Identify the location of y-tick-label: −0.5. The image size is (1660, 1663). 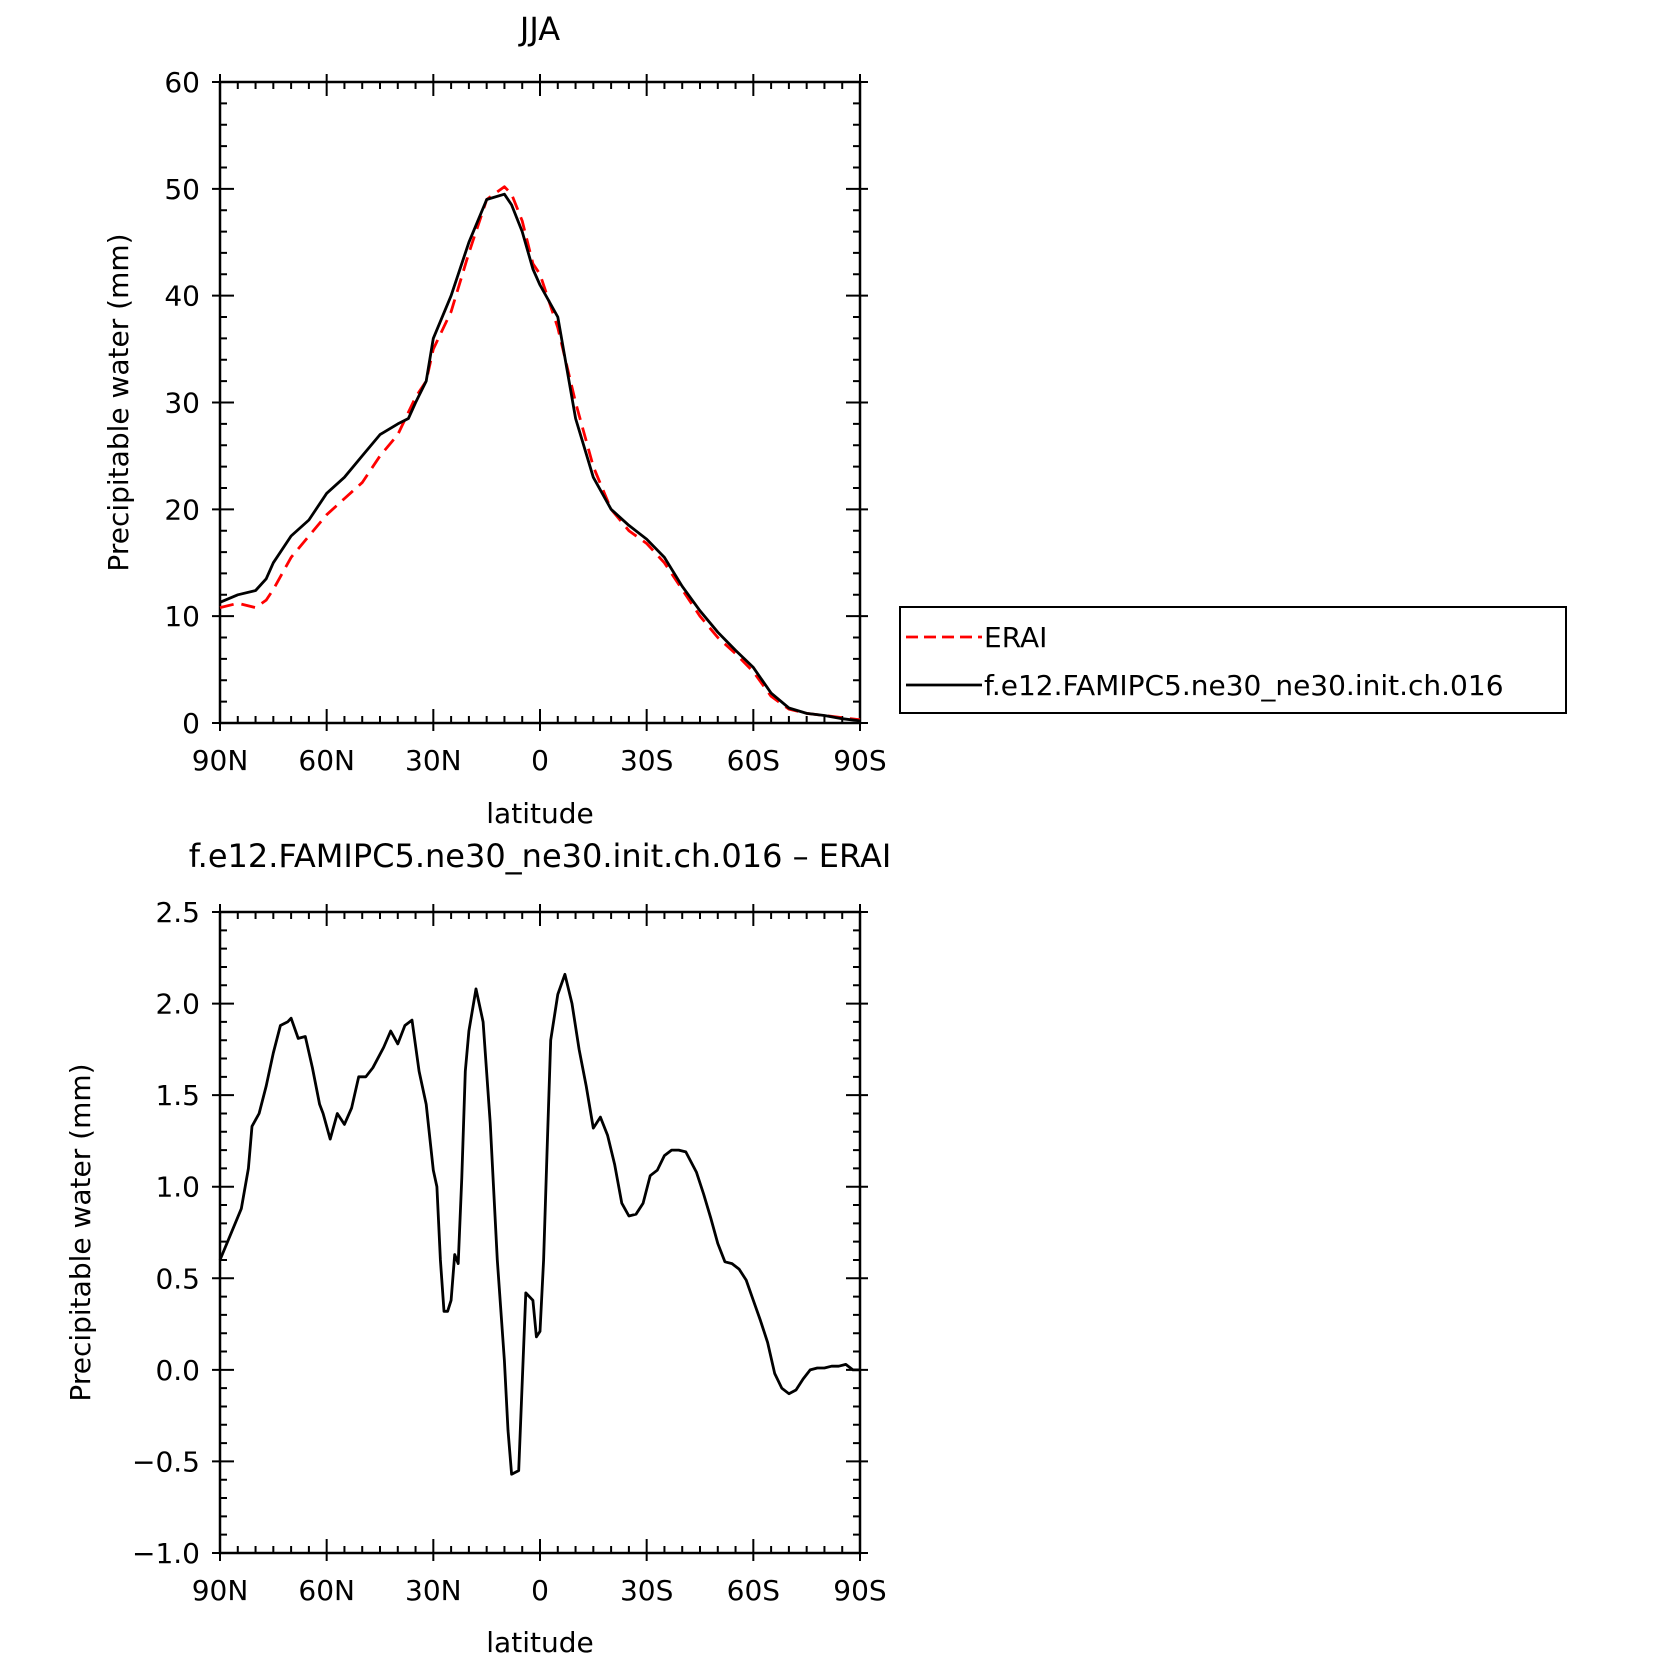
(166, 1461).